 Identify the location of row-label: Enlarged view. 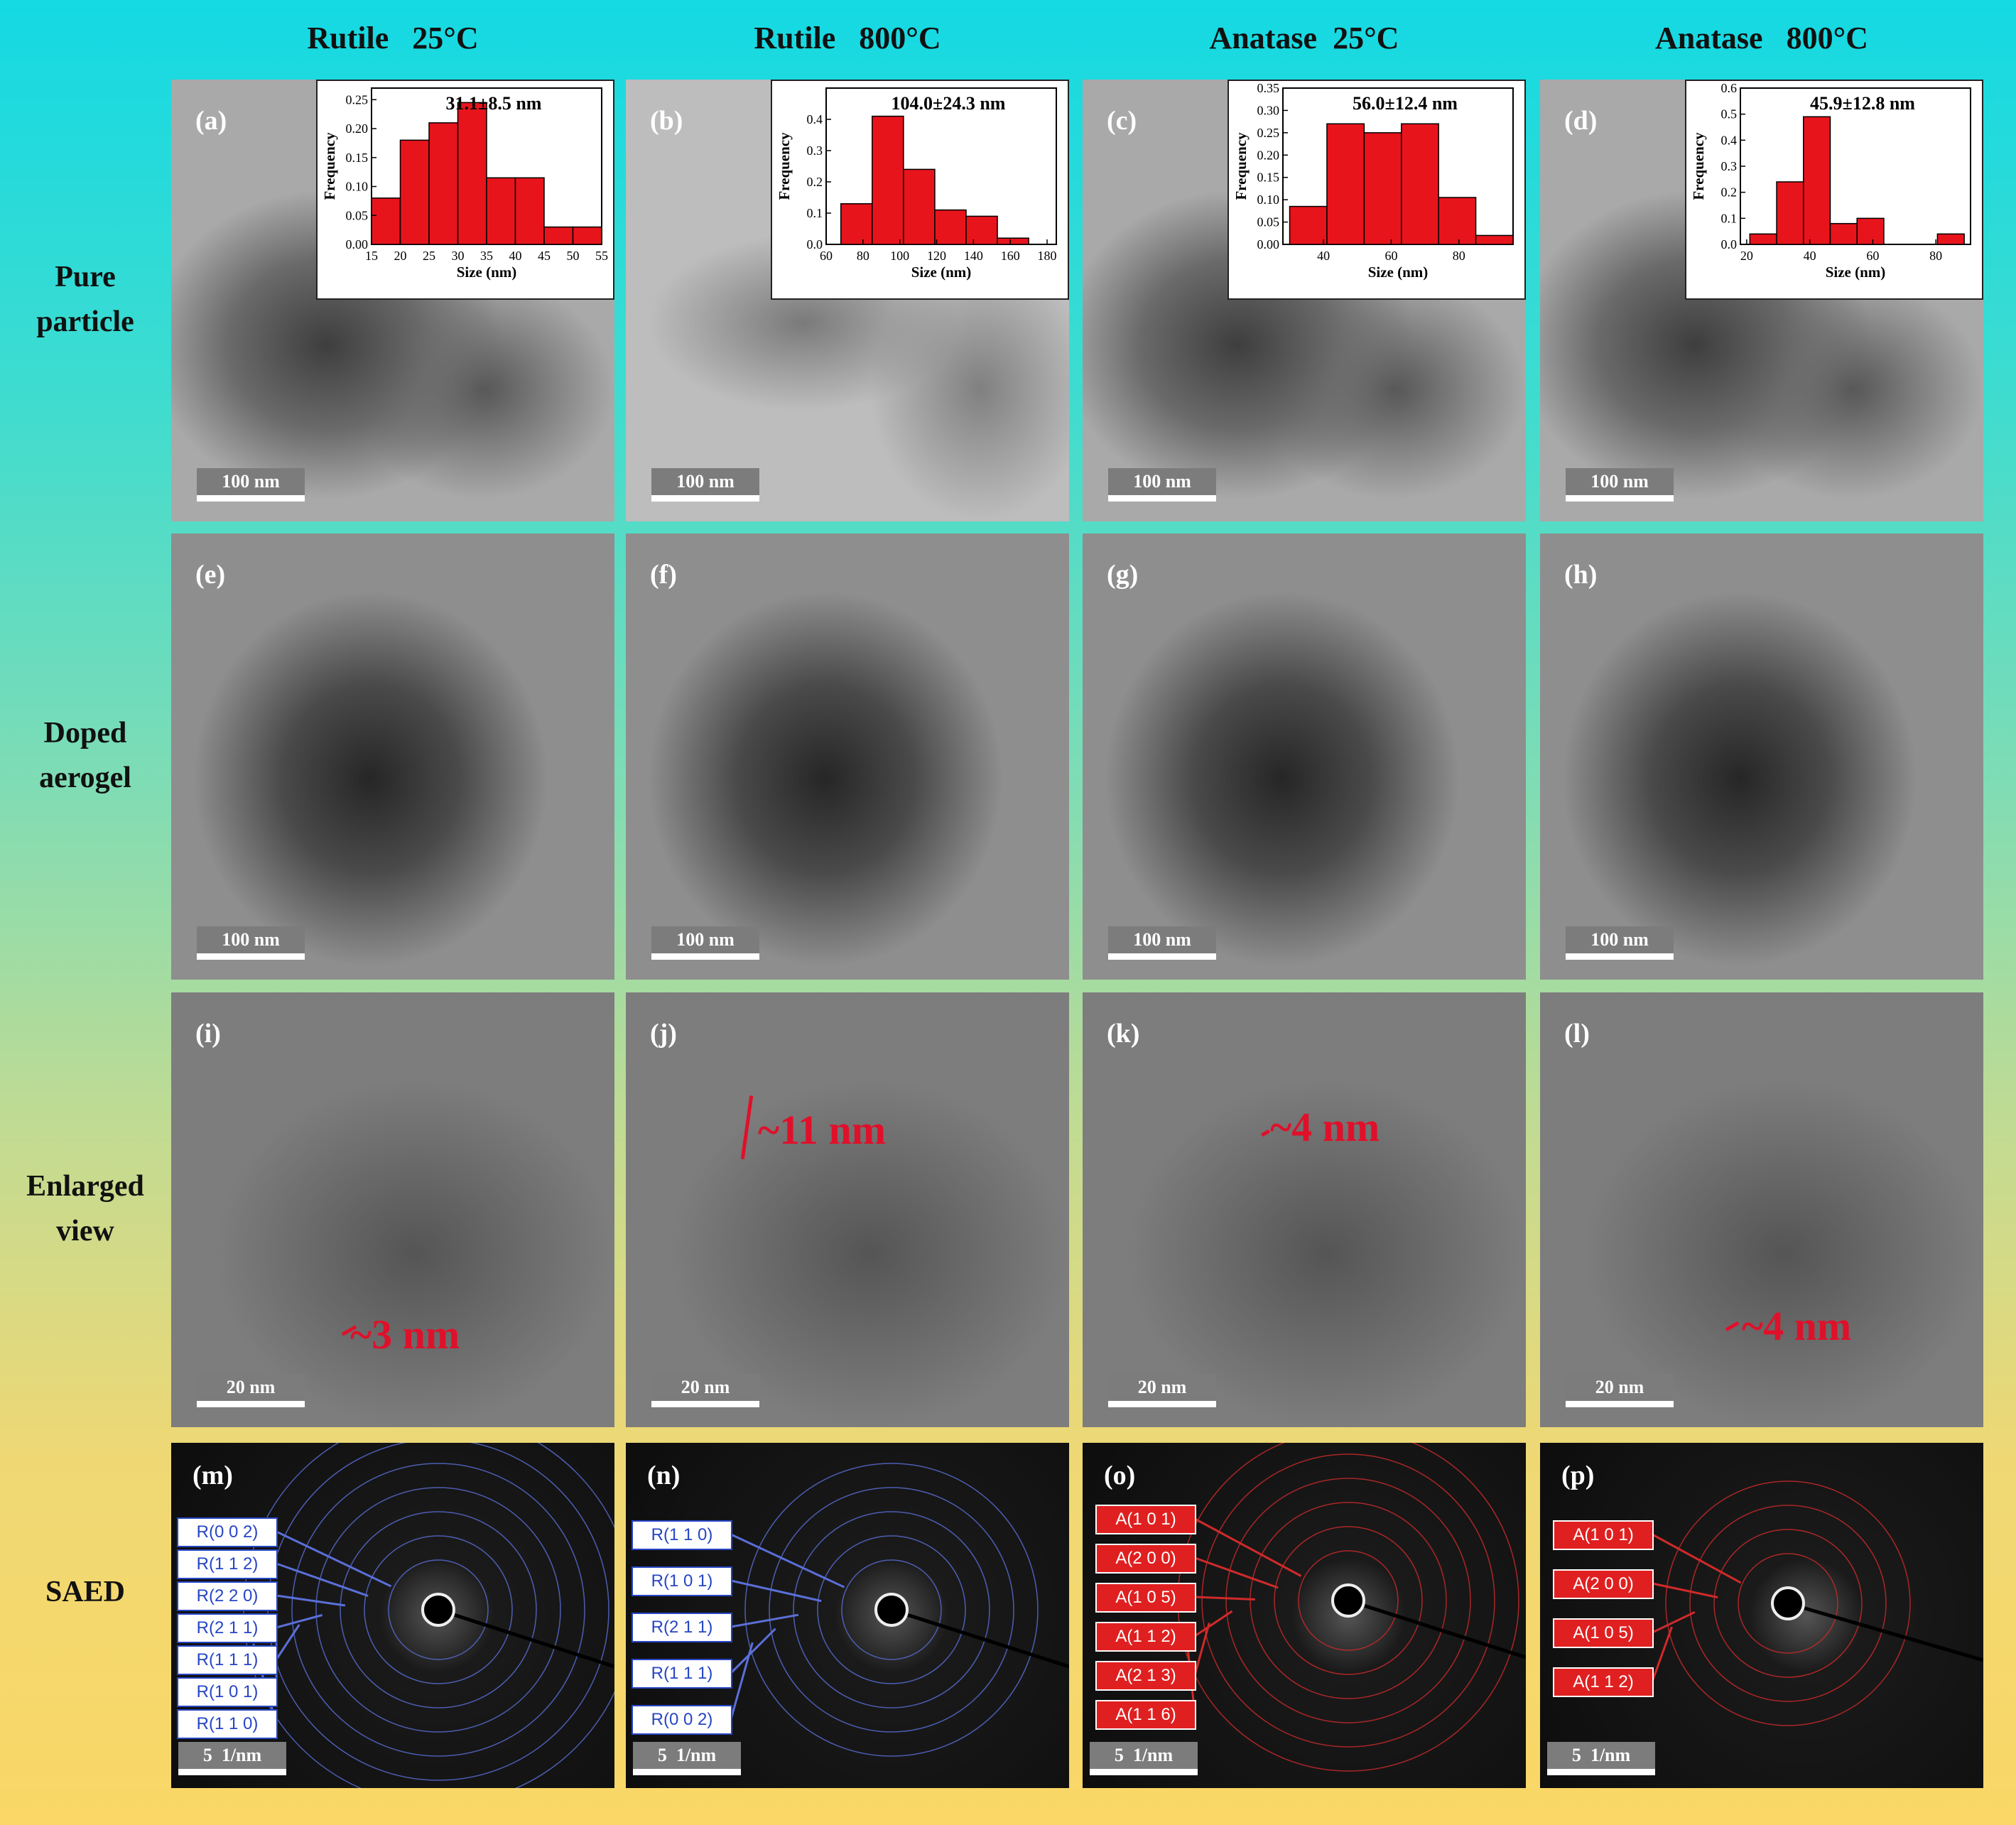
(85, 1208).